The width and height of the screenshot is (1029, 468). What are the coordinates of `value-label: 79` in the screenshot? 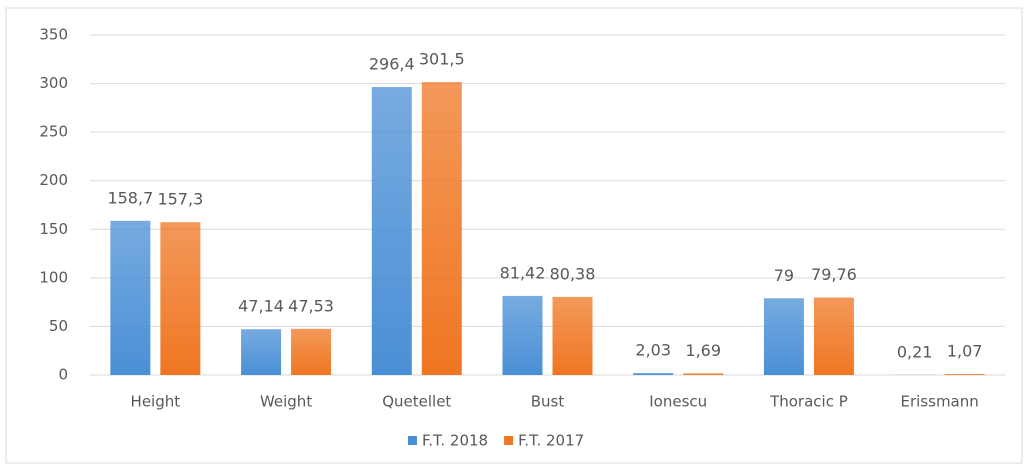 It's located at (784, 275).